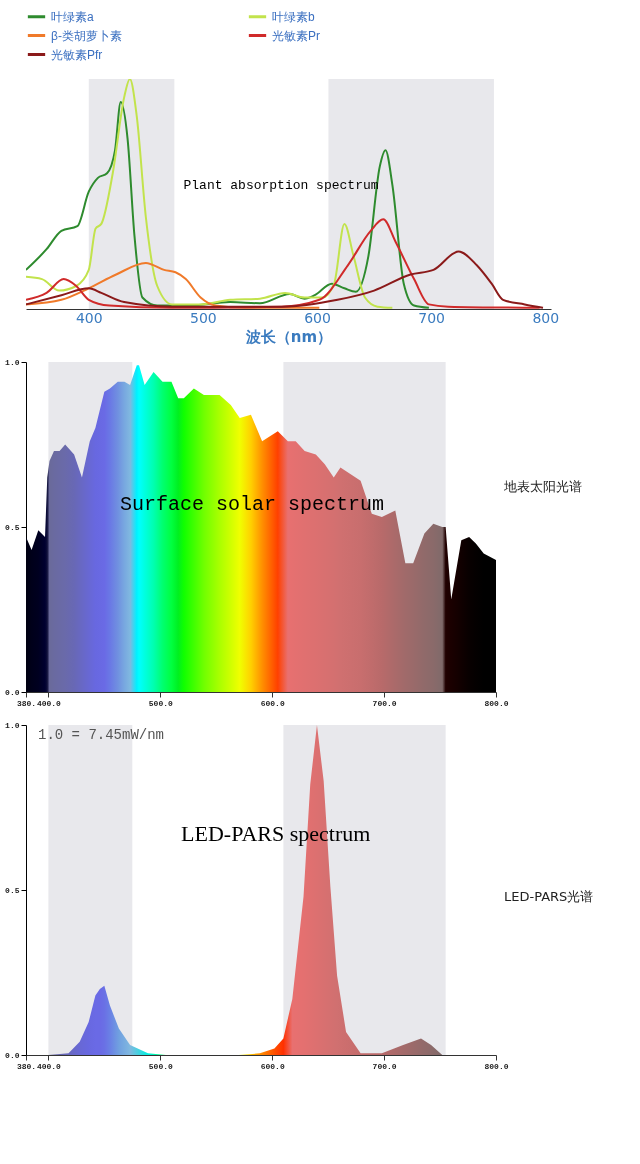 The image size is (640, 1164). What do you see at coordinates (296, 35) in the screenshot?
I see `legend-label: 光敏素Pr` at bounding box center [296, 35].